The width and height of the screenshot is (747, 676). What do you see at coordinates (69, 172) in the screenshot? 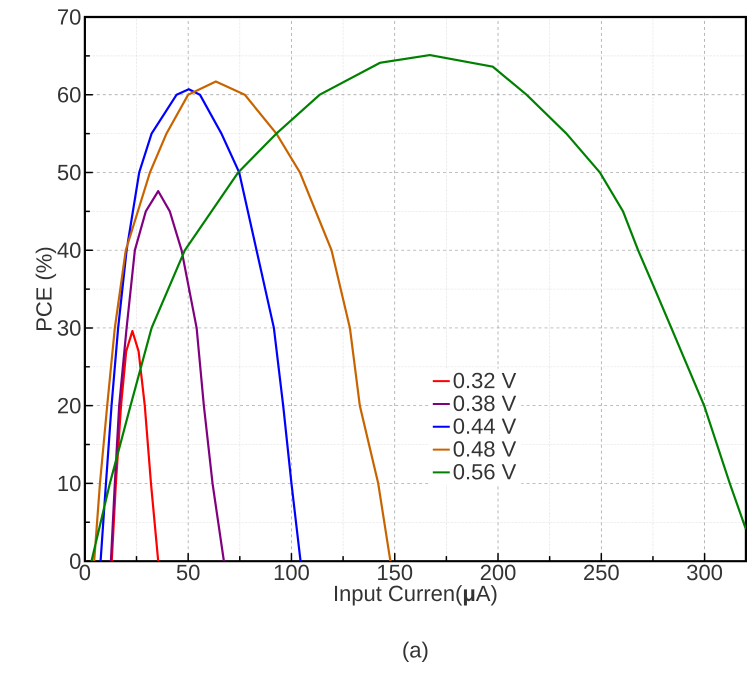
I see `y-tick-label: 50` at bounding box center [69, 172].